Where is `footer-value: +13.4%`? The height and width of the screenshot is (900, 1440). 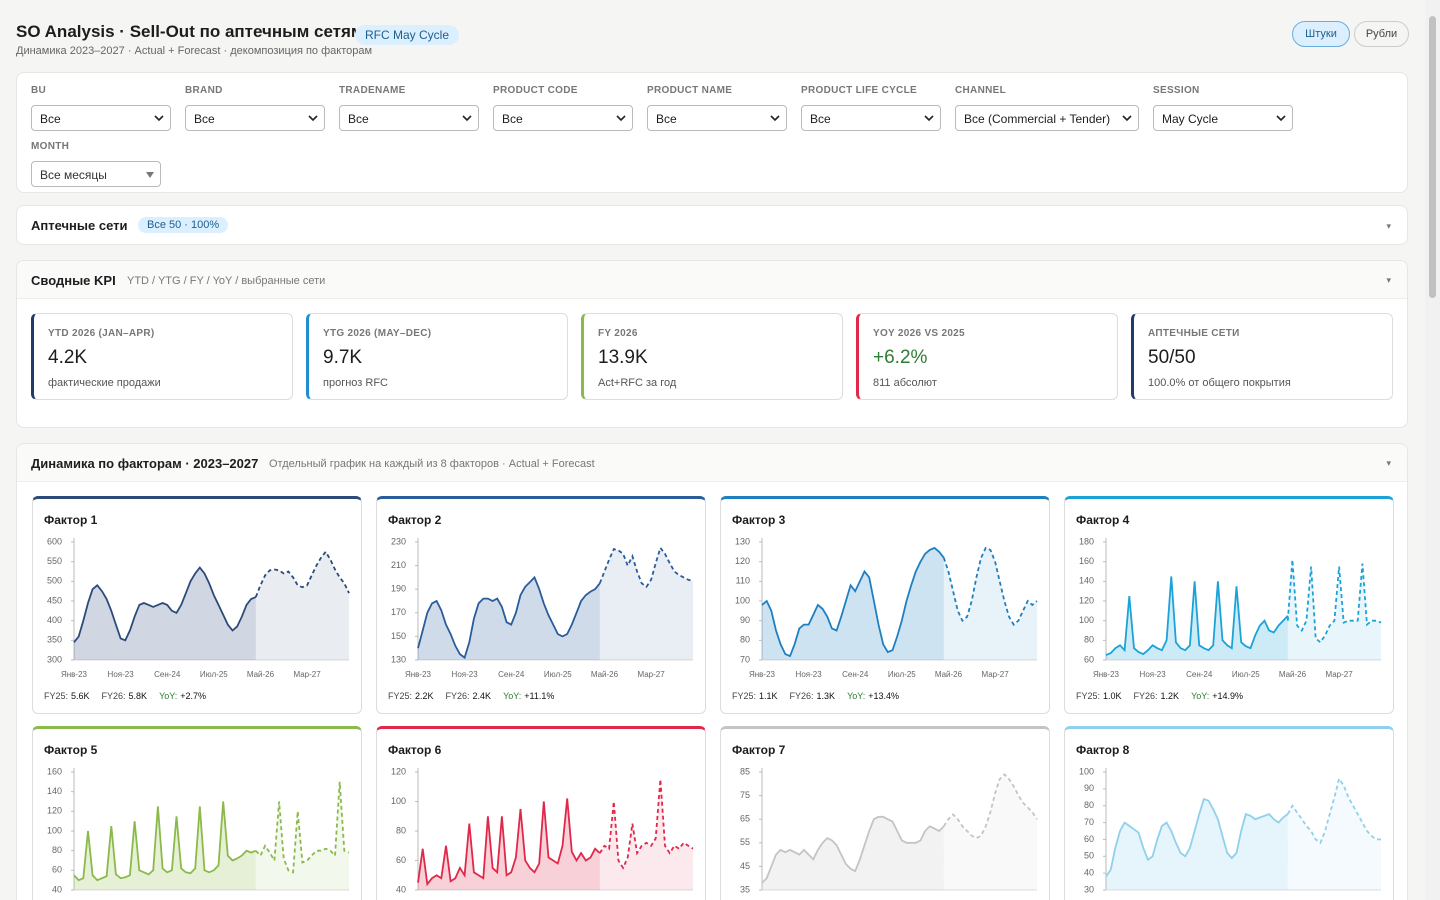 footer-value: +13.4% is located at coordinates (884, 696).